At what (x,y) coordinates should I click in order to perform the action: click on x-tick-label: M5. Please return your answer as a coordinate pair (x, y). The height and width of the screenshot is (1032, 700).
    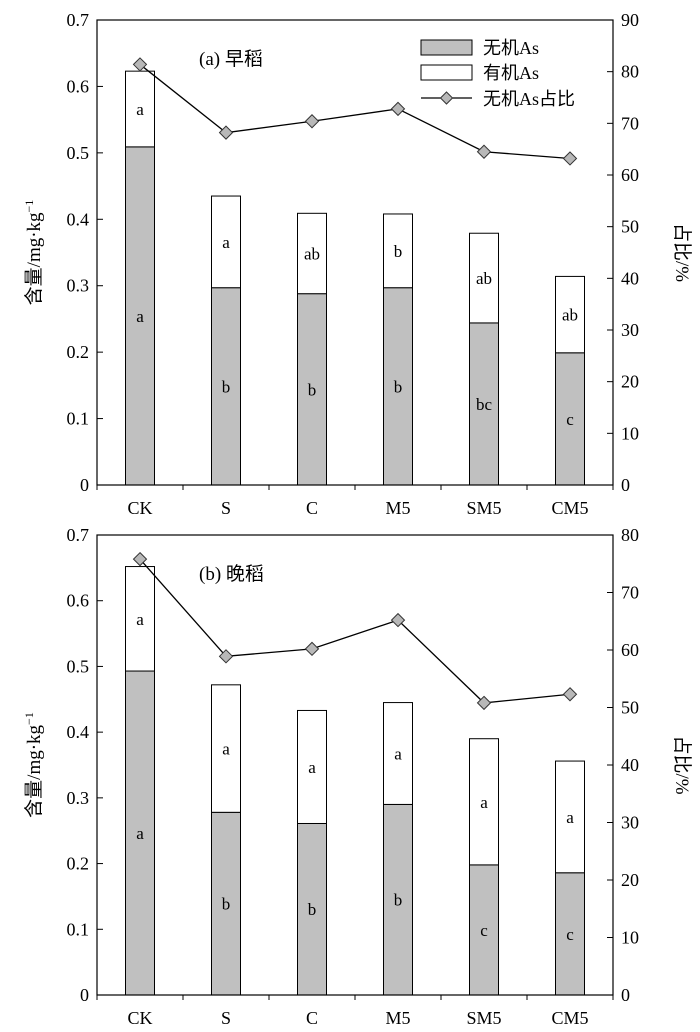
    Looking at the image, I should click on (397, 1018).